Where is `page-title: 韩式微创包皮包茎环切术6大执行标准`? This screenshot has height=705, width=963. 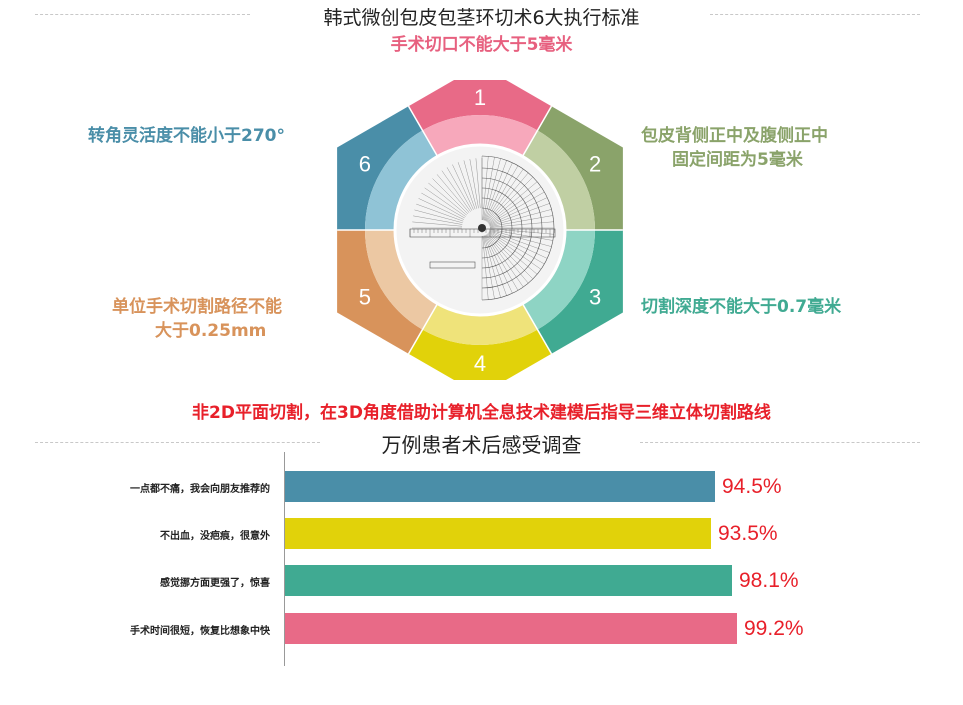 page-title: 韩式微创包皮包茎环切术6大执行标准 is located at coordinates (481, 18).